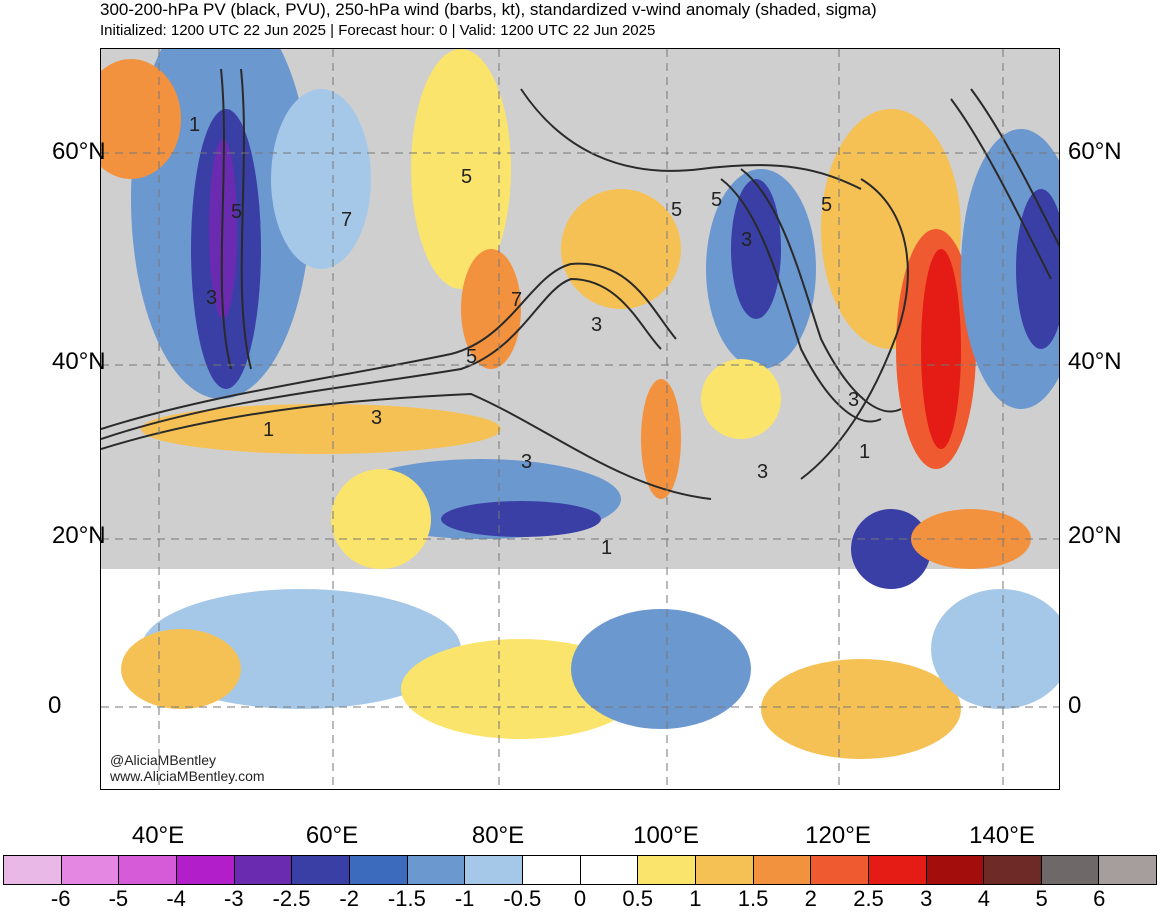  What do you see at coordinates (163, 760) in the screenshot?
I see `credit-handle: @AliciaMBentley` at bounding box center [163, 760].